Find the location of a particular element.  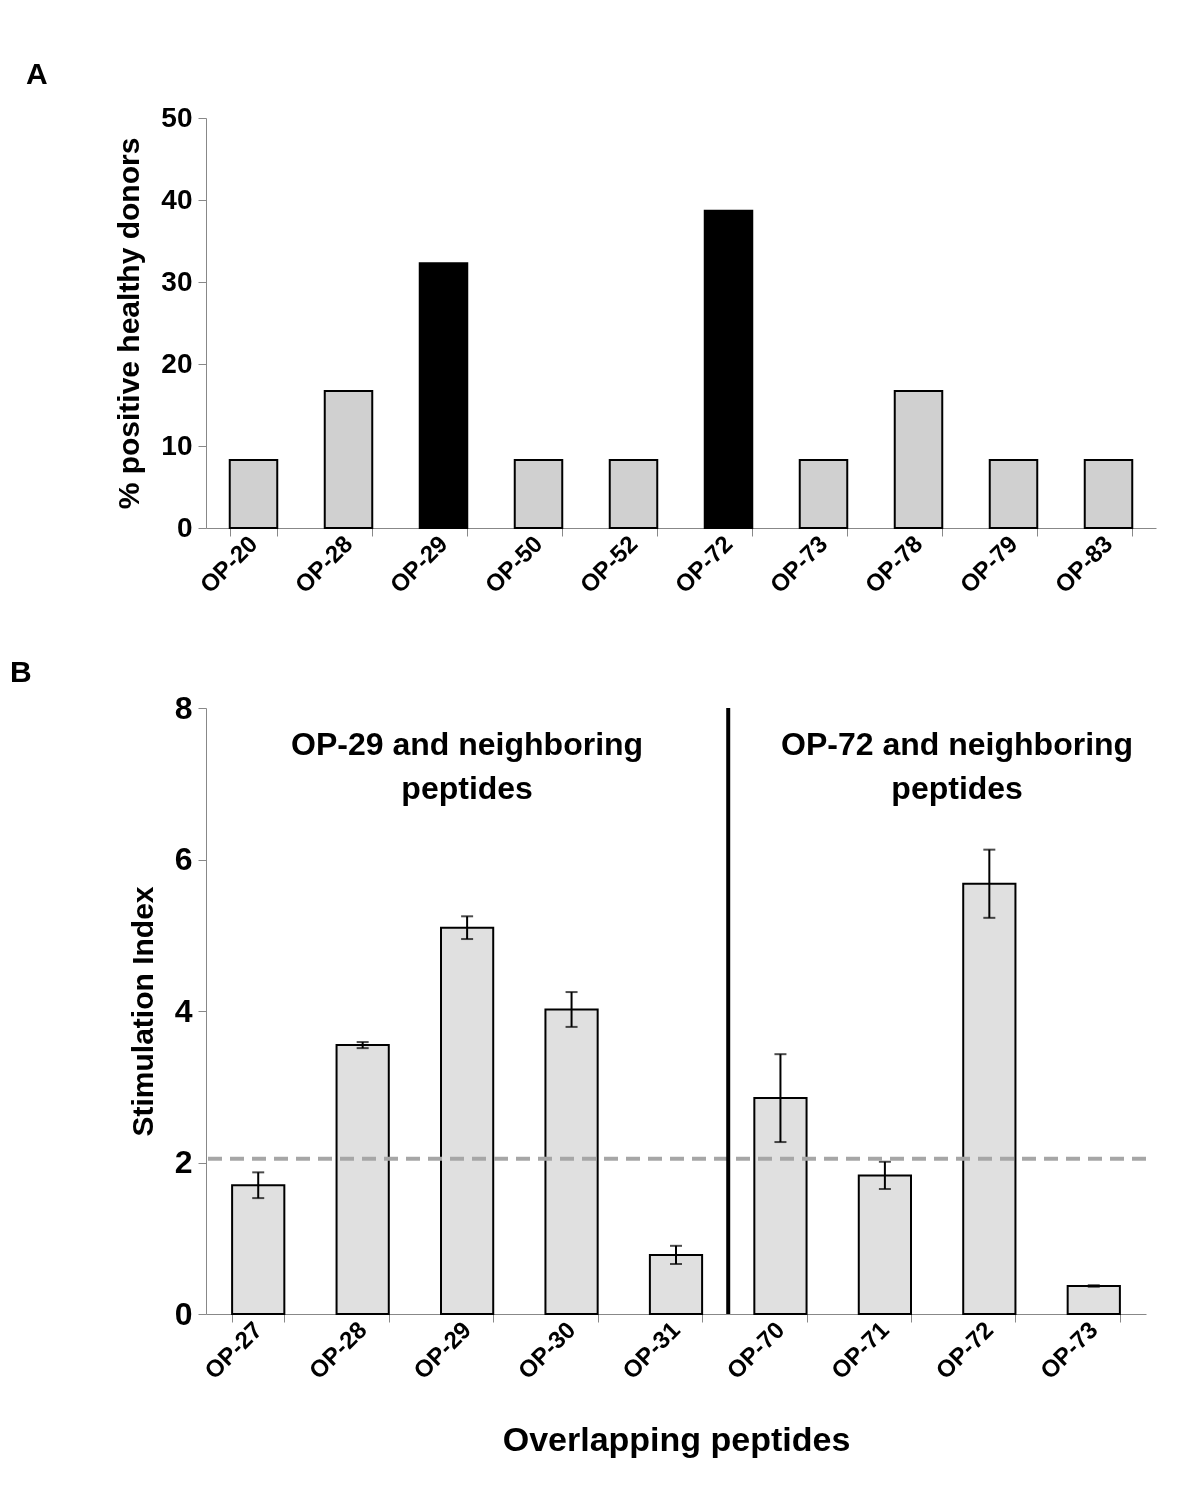

y-tick-label: 8 is located at coordinates (183, 707).